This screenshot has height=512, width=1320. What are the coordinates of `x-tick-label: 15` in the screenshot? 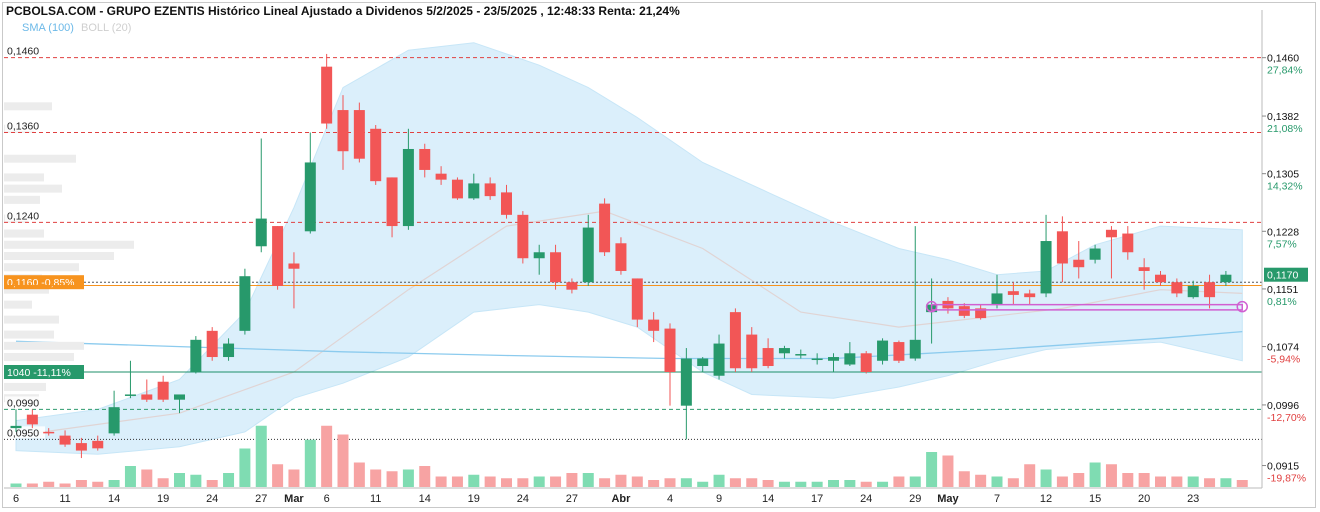 It's located at (1095, 499).